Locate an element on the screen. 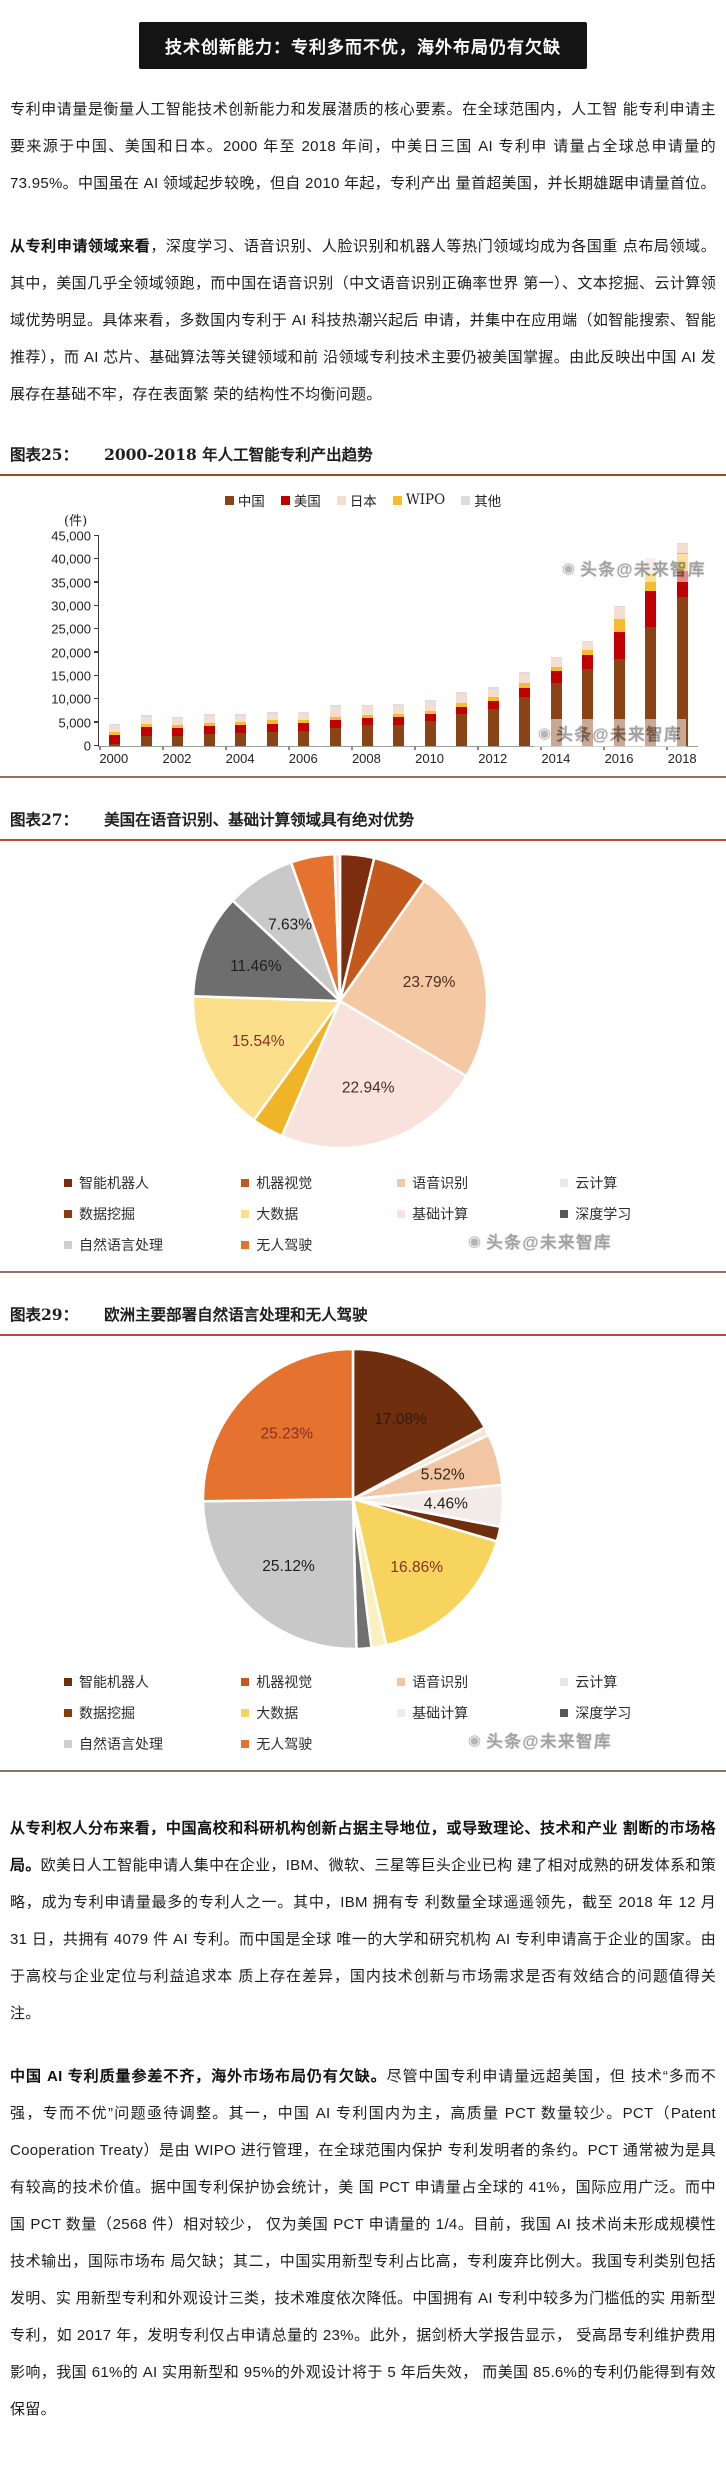 The width and height of the screenshot is (726, 2484). stacked-bar-2003 is located at coordinates (209, 730).